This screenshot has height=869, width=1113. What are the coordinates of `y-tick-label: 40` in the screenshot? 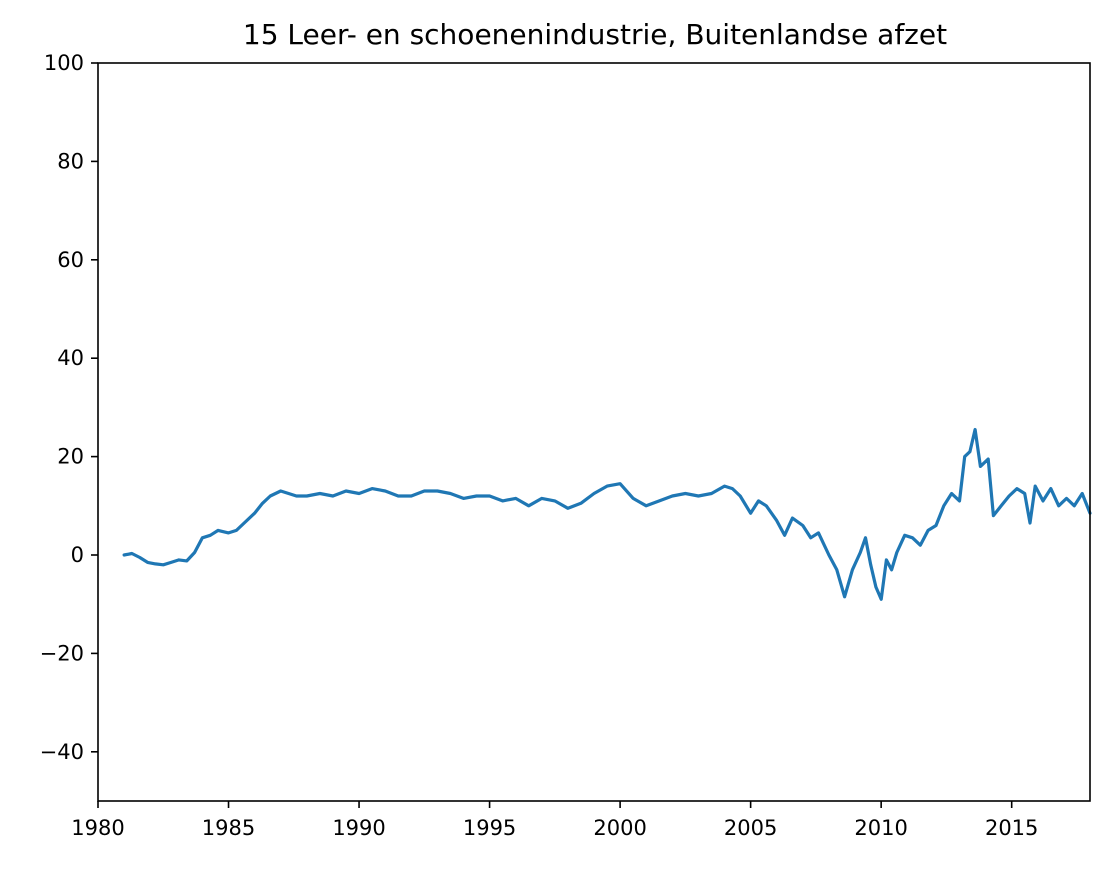 It's located at (70, 358).